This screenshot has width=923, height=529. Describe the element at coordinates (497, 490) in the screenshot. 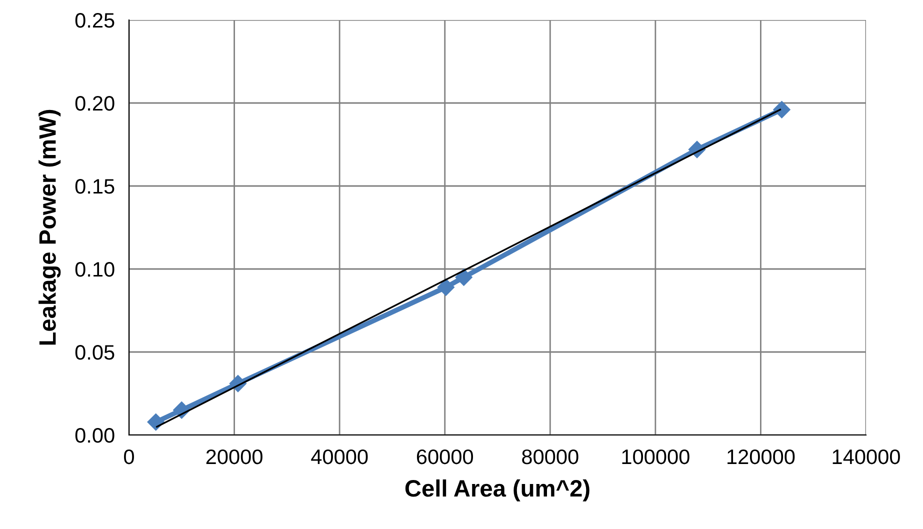

I see `x-axis-title: Cell Area (um^2)` at that location.